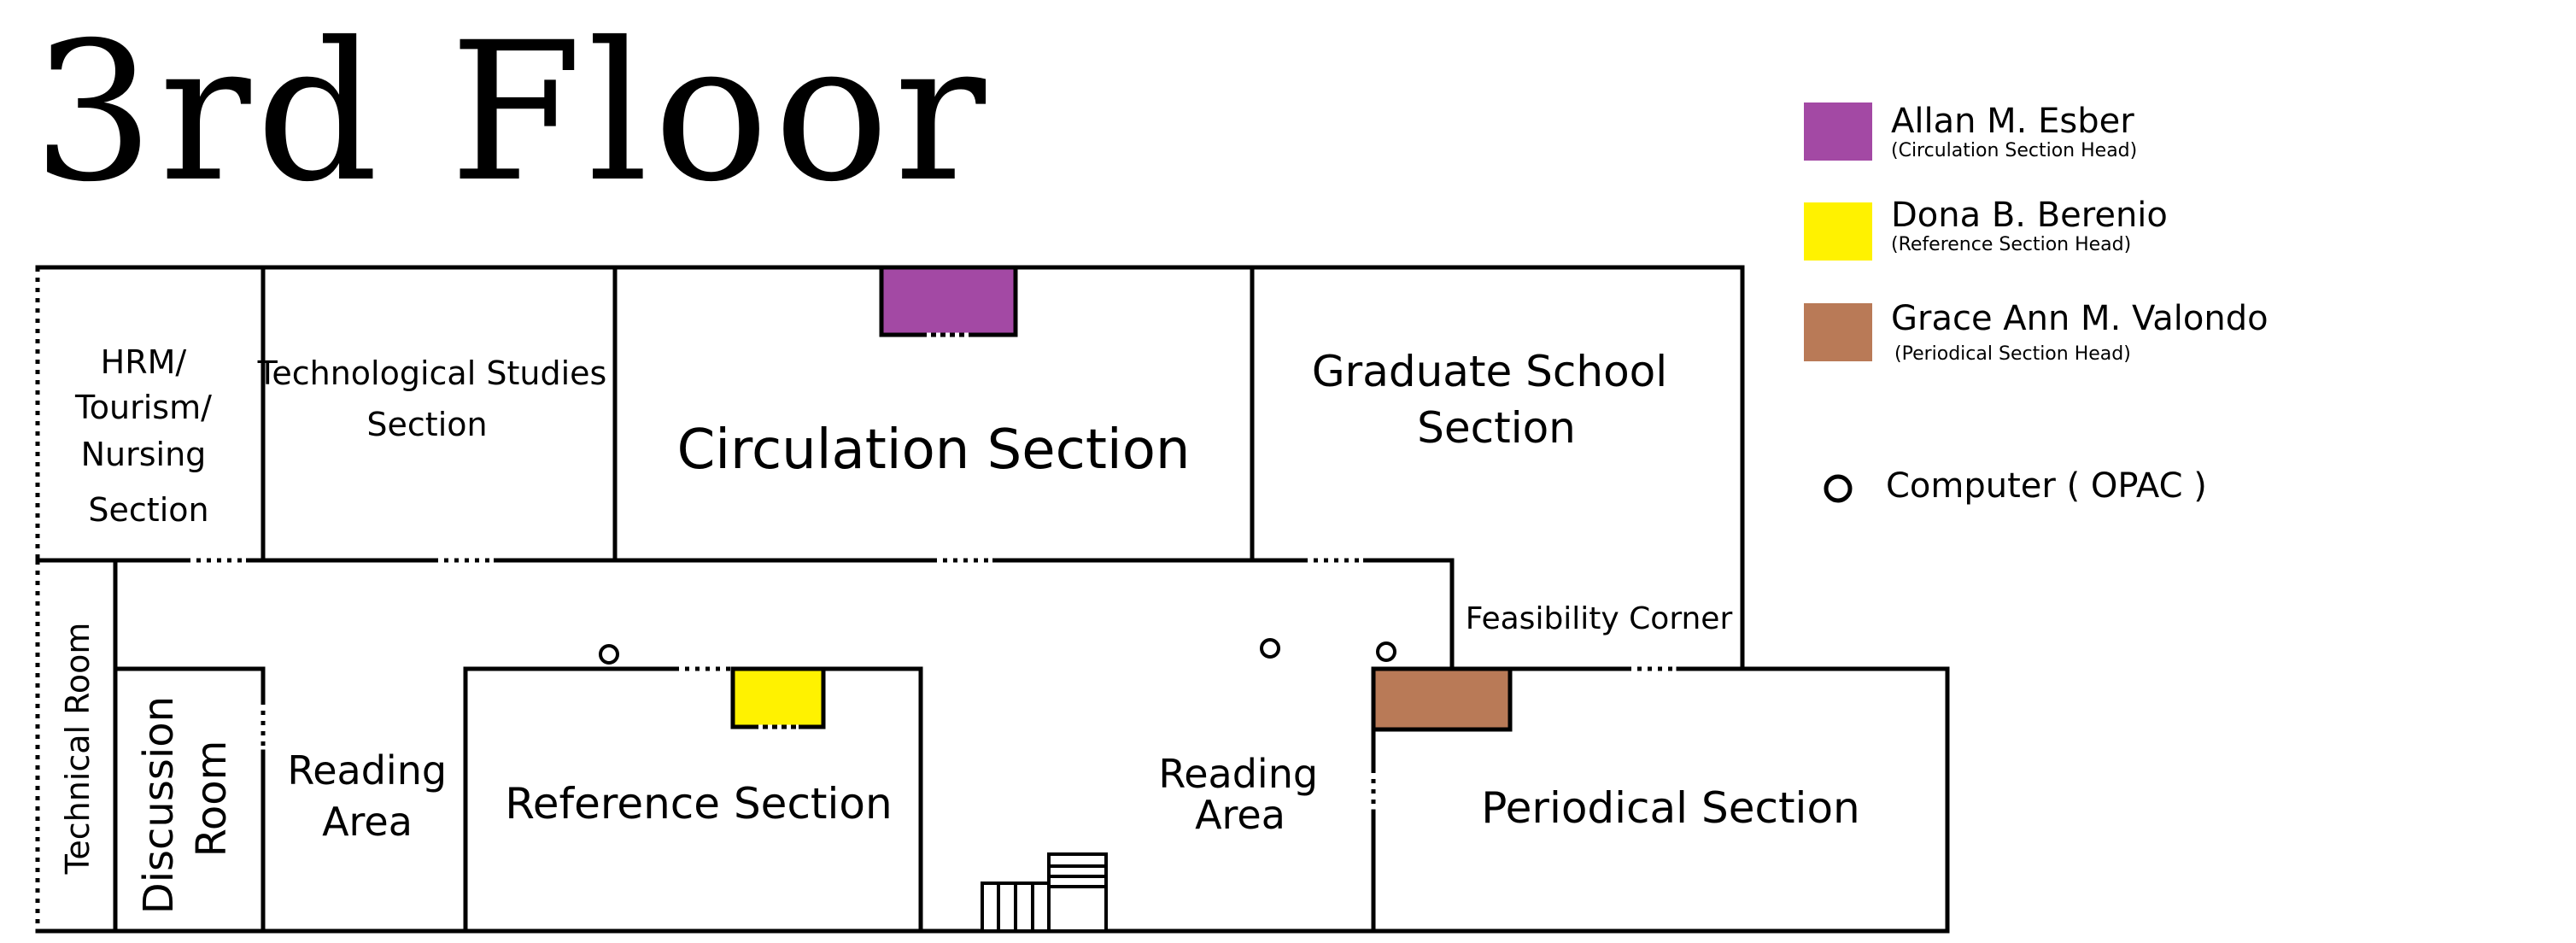 The width and height of the screenshot is (2576, 943). Describe the element at coordinates (1442, 699) in the screenshot. I see `desk-periodical` at that location.